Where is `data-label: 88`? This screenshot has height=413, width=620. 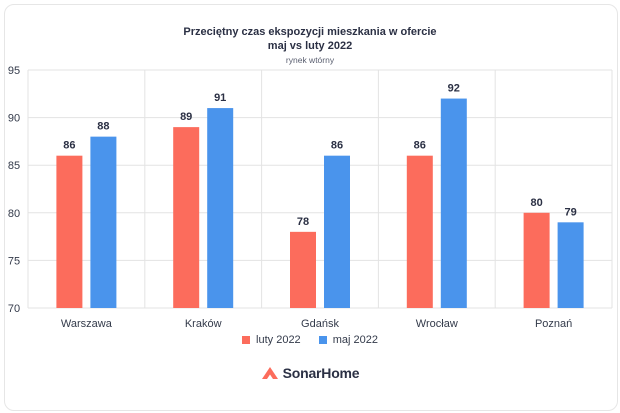 data-label: 88 is located at coordinates (103, 127).